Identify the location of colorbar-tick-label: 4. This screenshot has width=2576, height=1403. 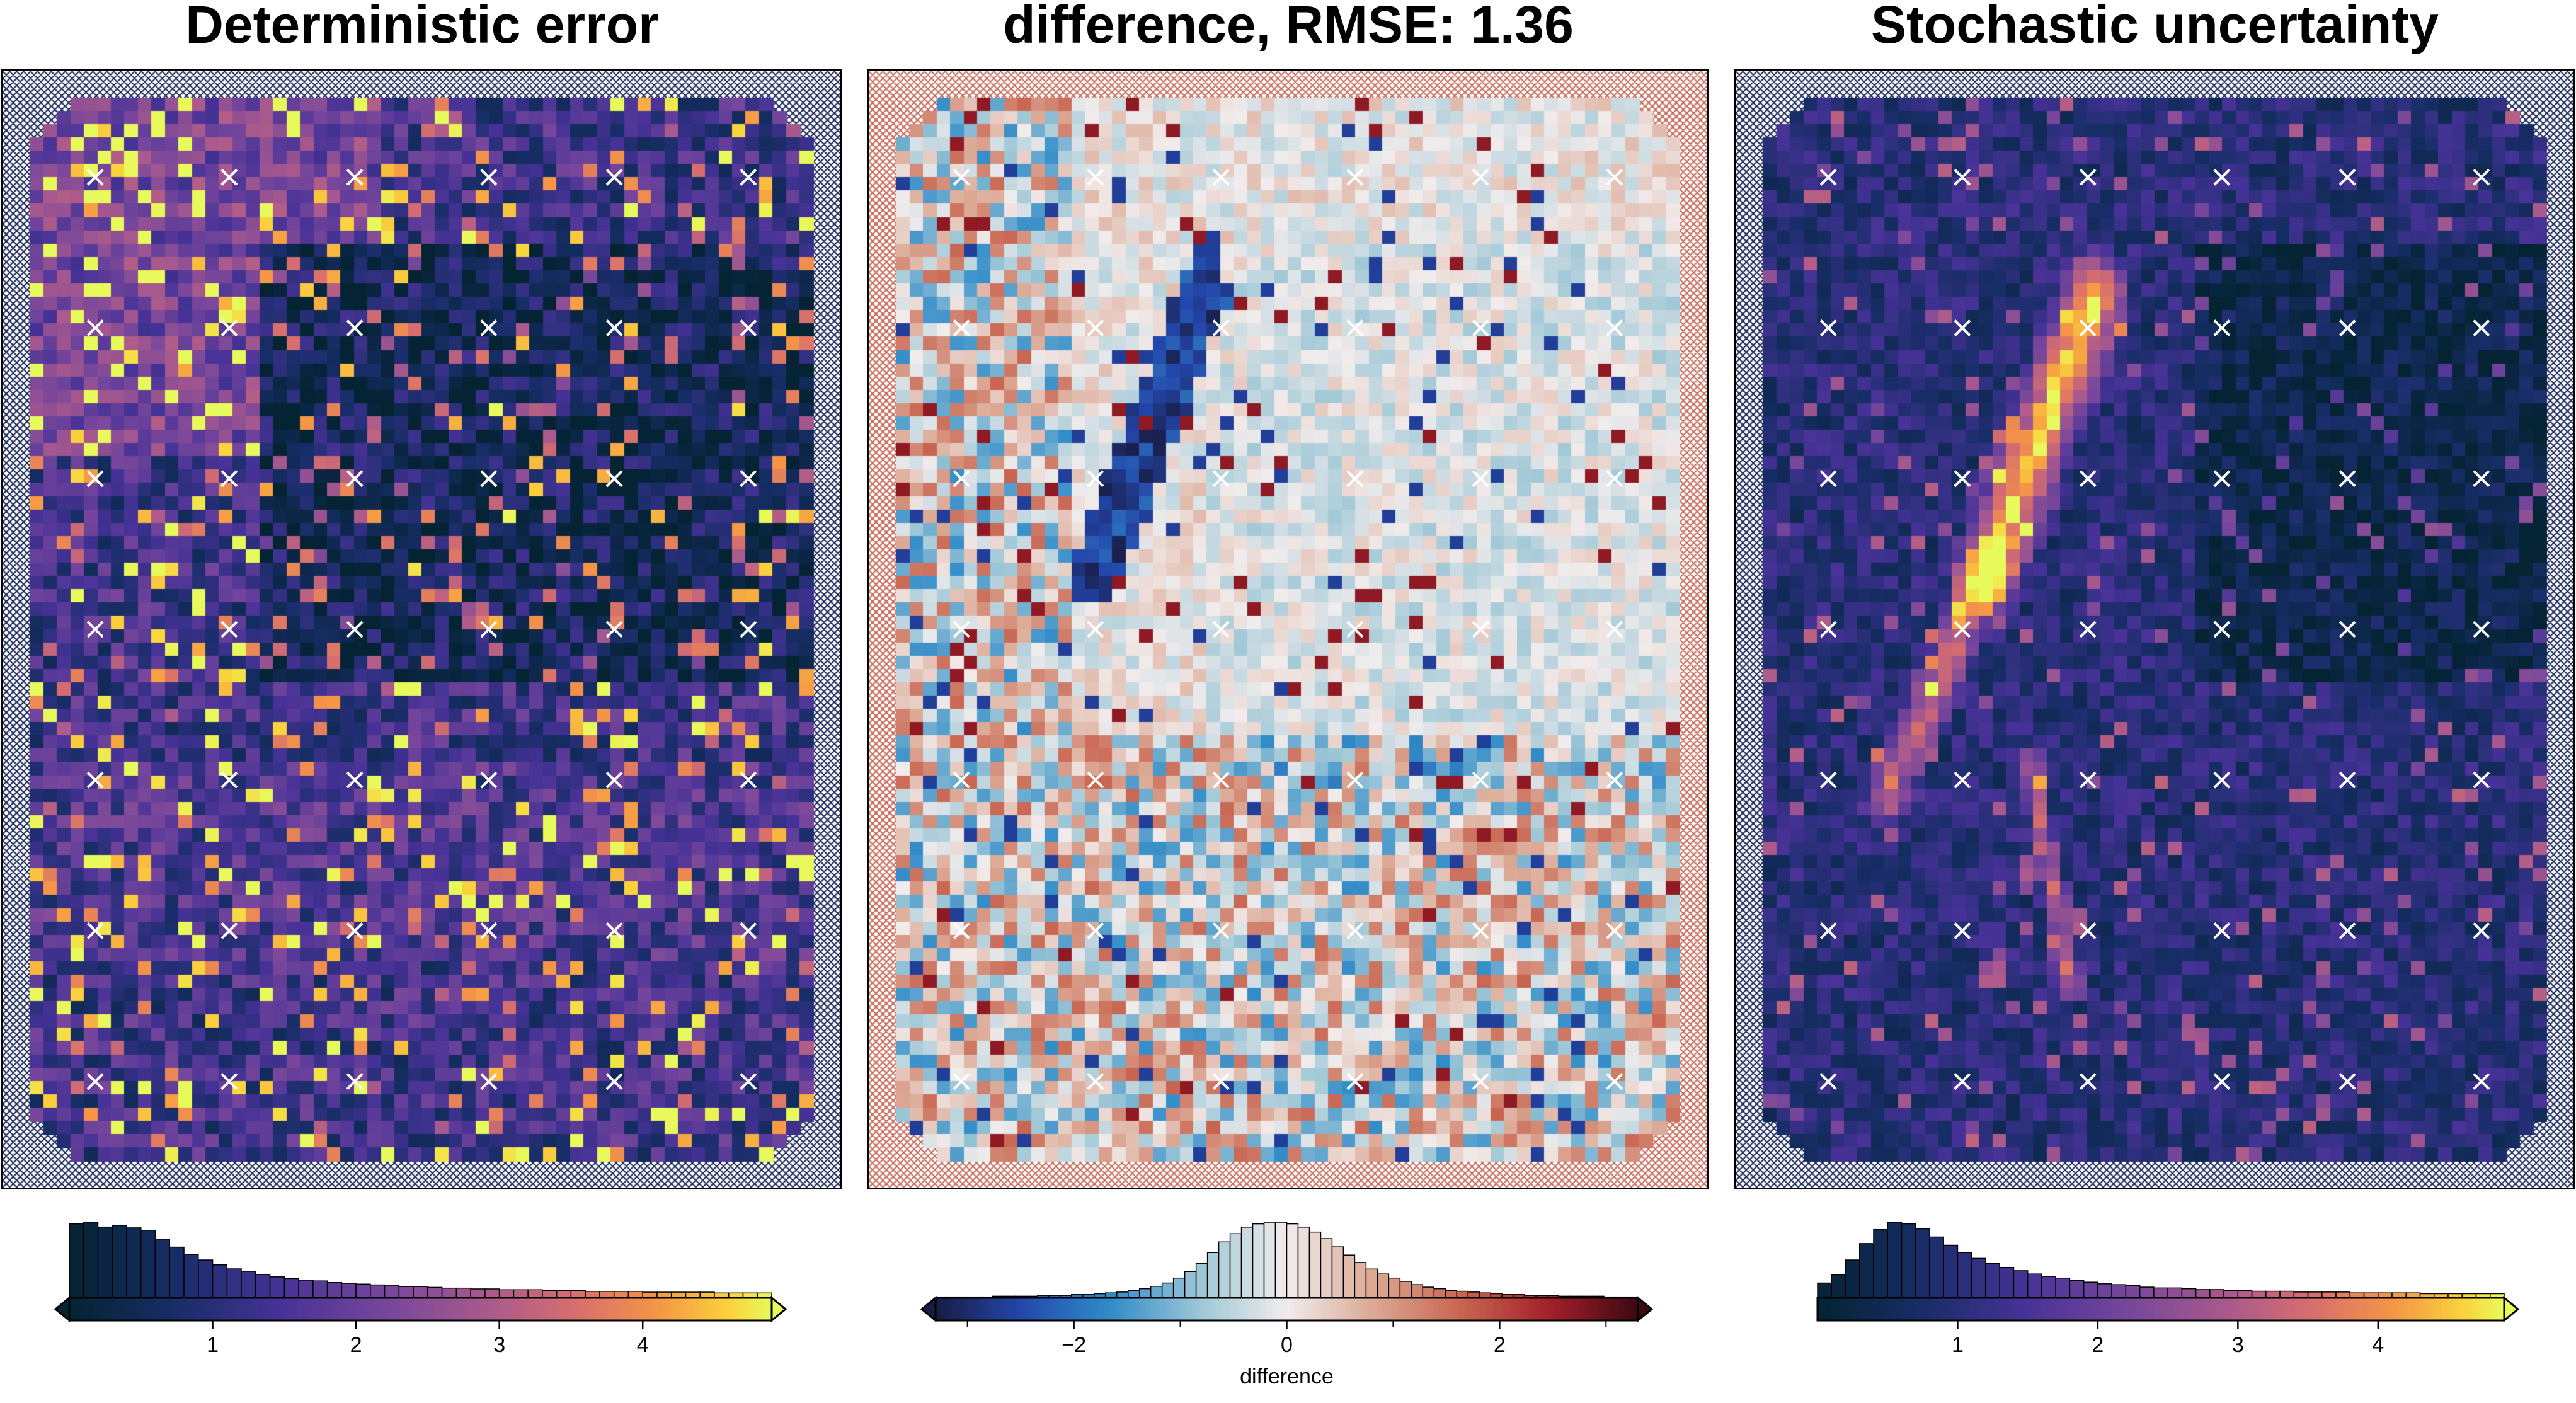
(2378, 1345).